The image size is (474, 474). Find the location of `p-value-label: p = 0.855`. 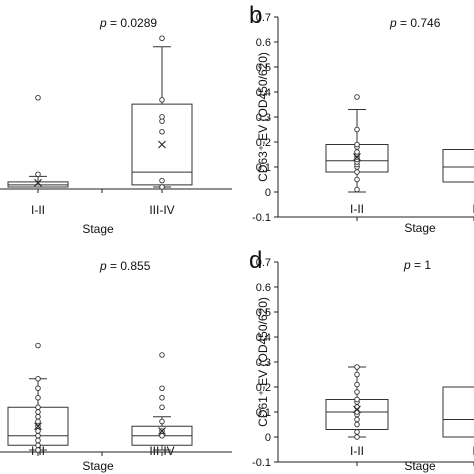

p-value-label: p = 0.855 is located at coordinates (125, 266).